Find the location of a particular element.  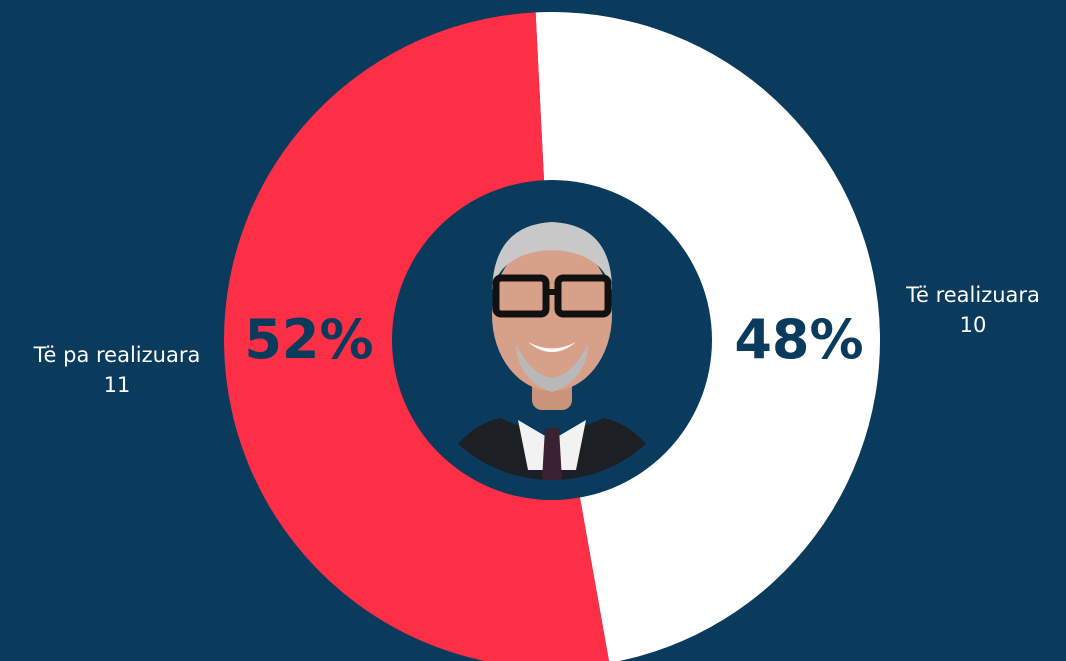

legend-name: Të realizuara is located at coordinates (973, 295).